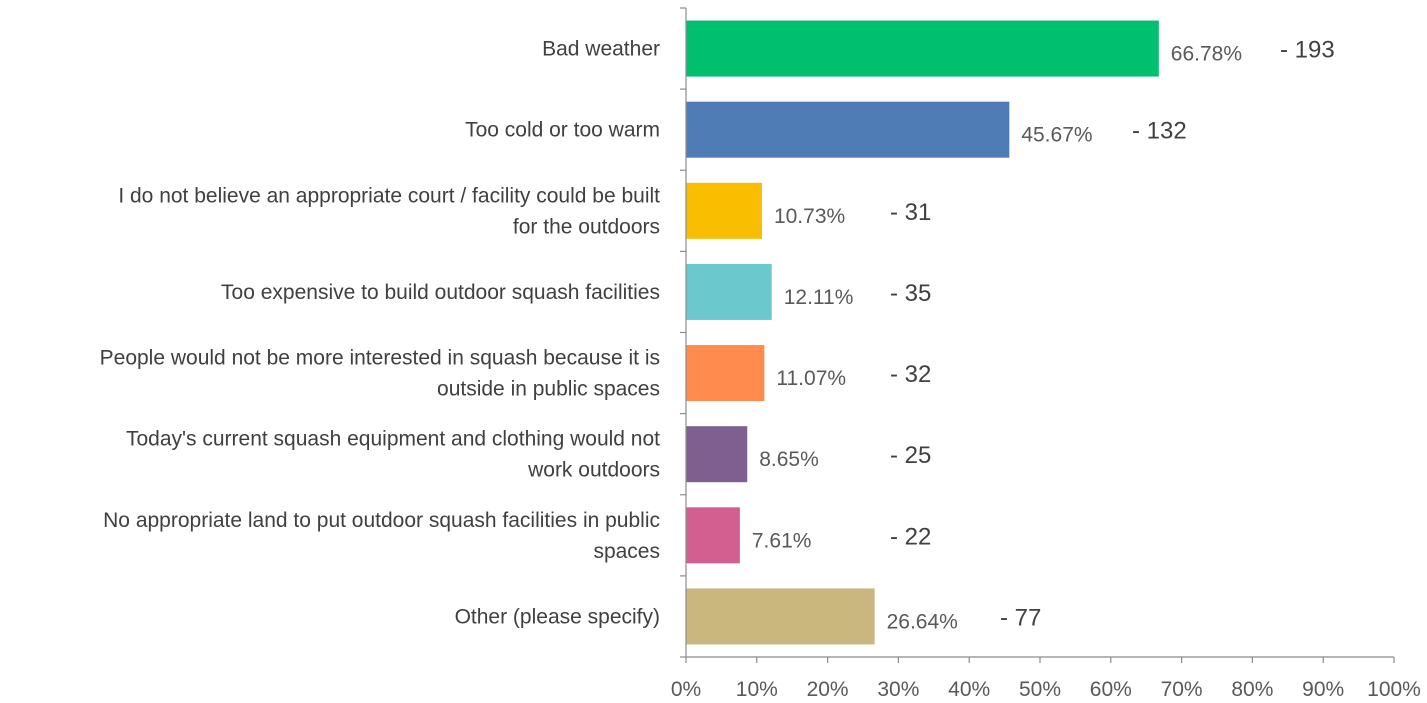 This screenshot has height=703, width=1427. Describe the element at coordinates (593, 470) in the screenshot. I see `category-label-5-line-1: work outdoors` at that location.